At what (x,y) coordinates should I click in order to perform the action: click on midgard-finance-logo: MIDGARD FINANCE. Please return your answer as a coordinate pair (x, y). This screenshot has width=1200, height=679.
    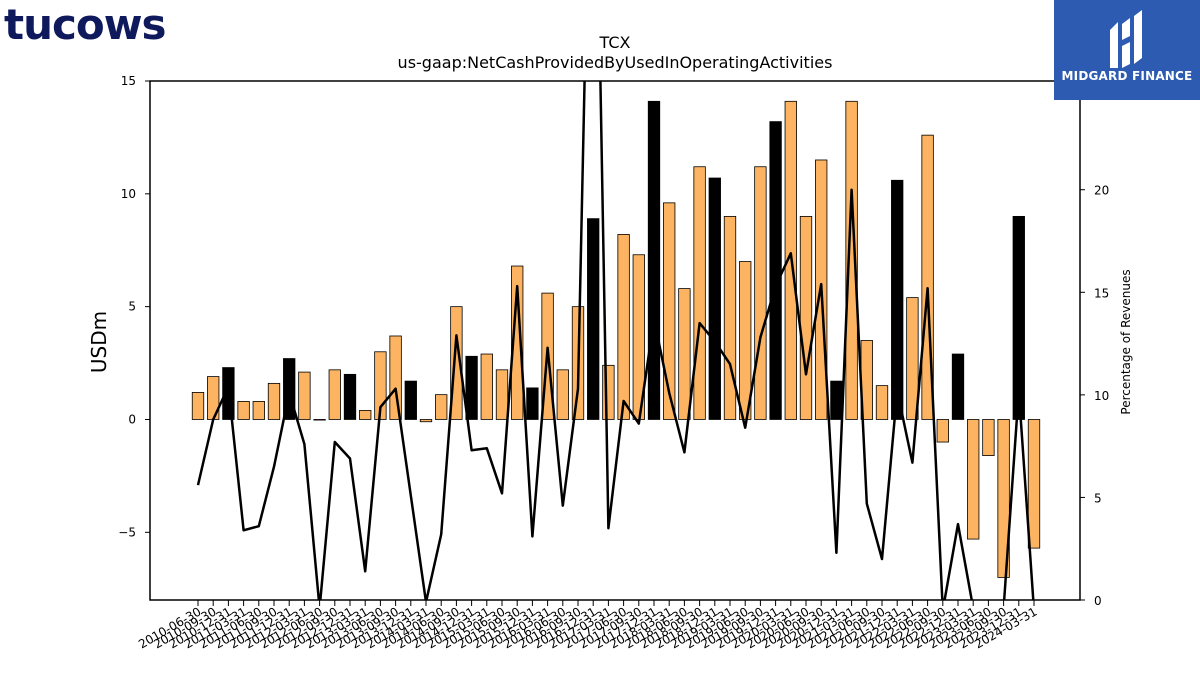
    Looking at the image, I should click on (1127, 50).